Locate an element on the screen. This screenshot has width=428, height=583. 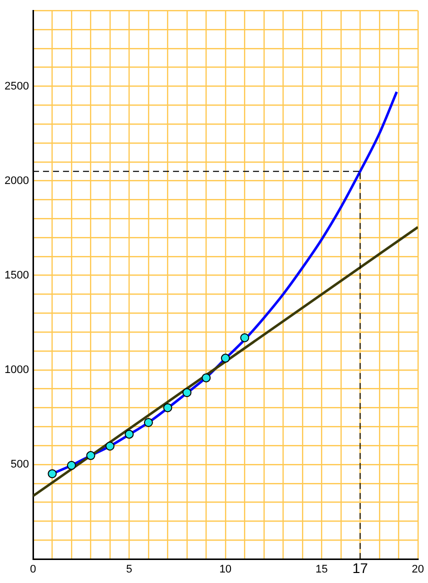
y-tick-label: 1000 is located at coordinates (16, 370).